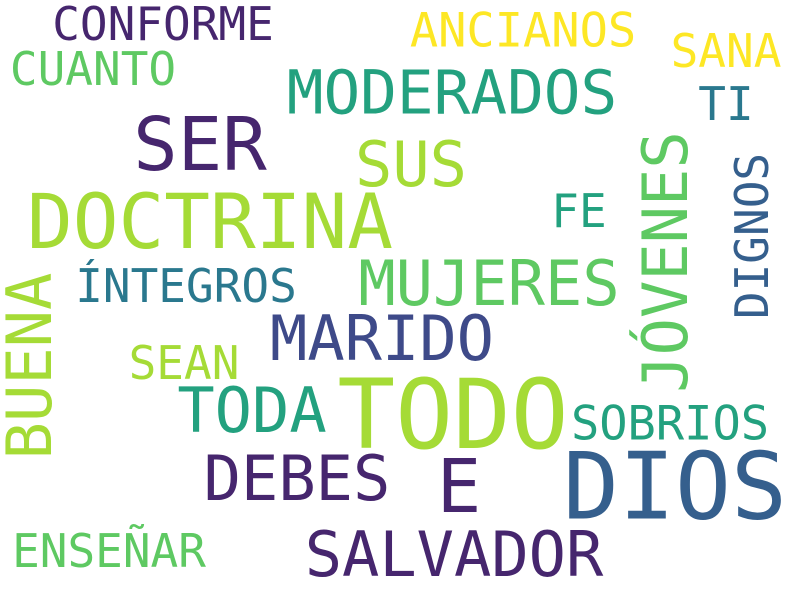 This screenshot has height=600, width=800. What do you see at coordinates (459, 487) in the screenshot?
I see `word-e: E` at bounding box center [459, 487].